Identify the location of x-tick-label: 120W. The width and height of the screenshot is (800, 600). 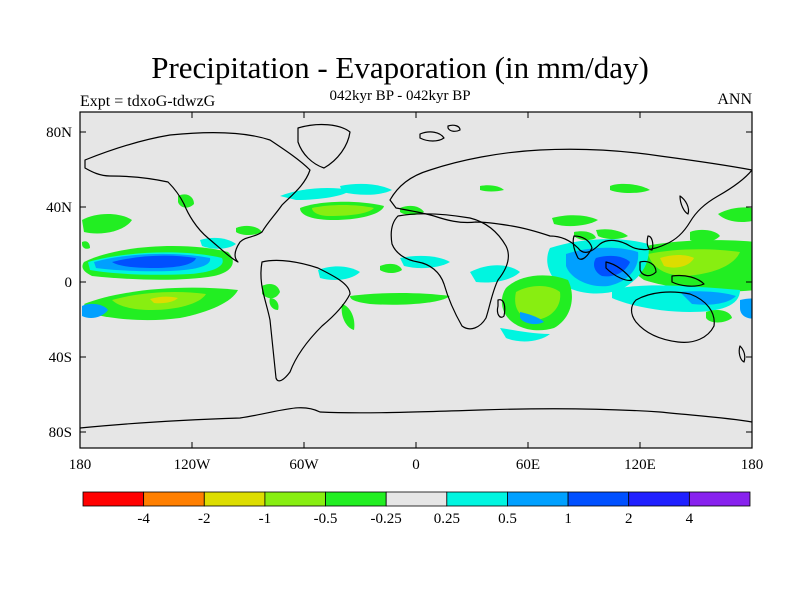
(193, 465).